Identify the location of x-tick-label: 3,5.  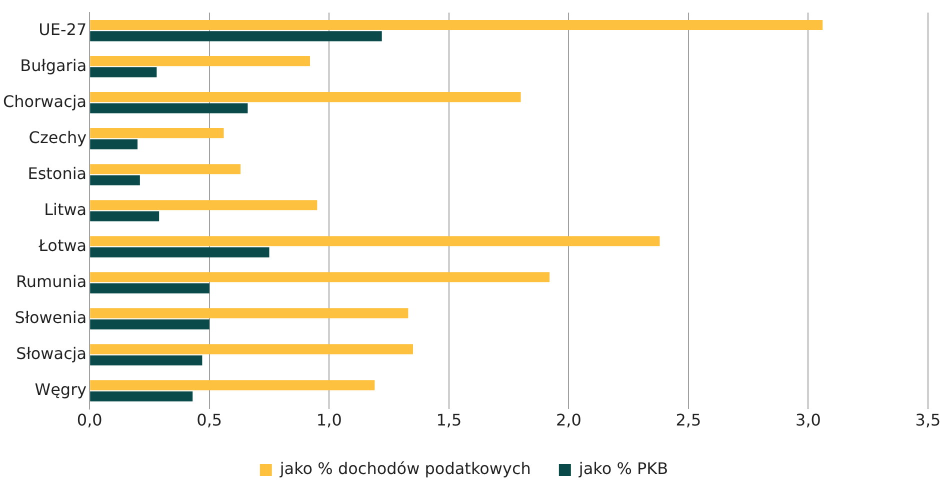
(928, 420).